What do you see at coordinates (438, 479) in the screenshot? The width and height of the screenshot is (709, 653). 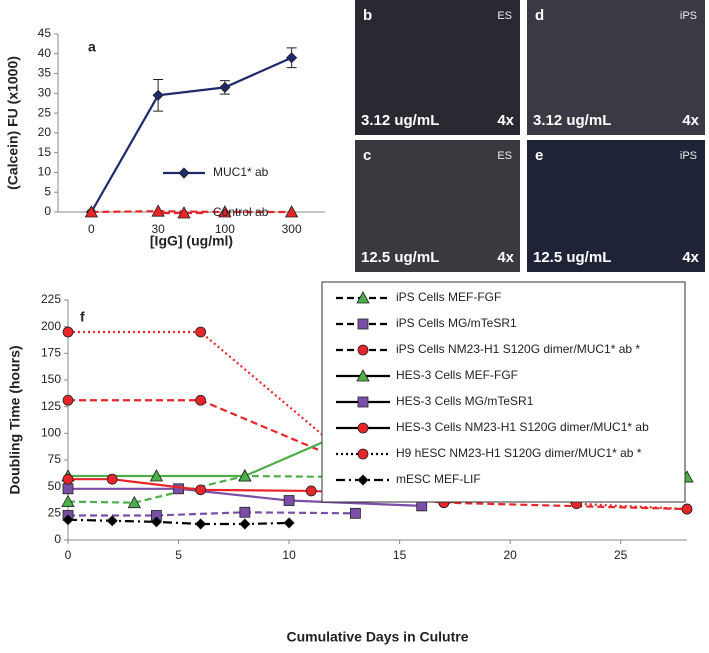 I see `legend-label: mESC MEF-LIF` at bounding box center [438, 479].